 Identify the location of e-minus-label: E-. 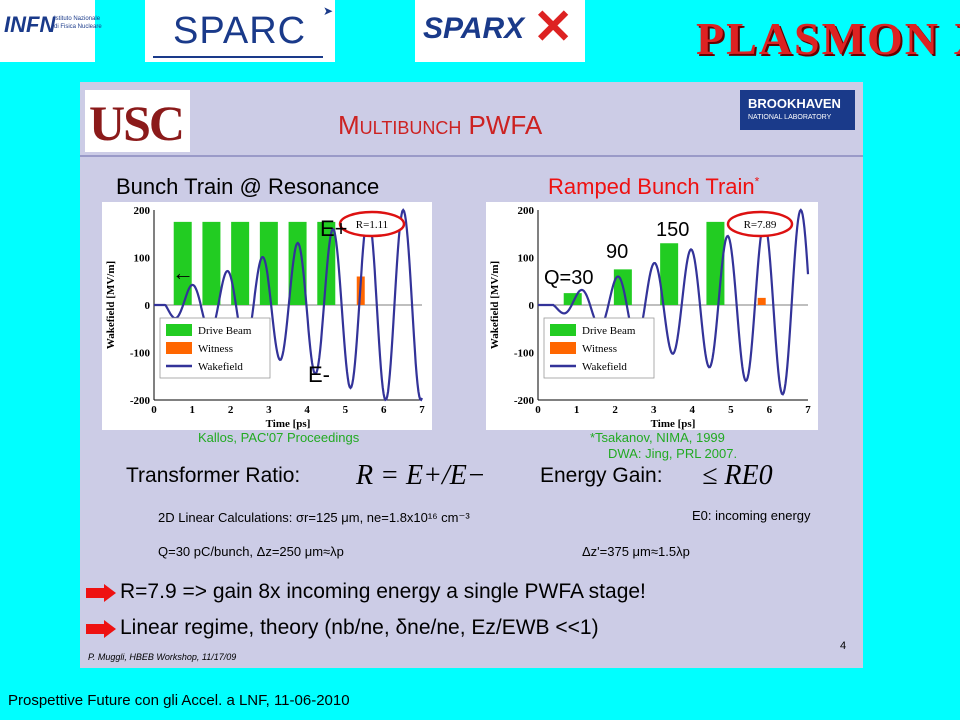
(319, 374).